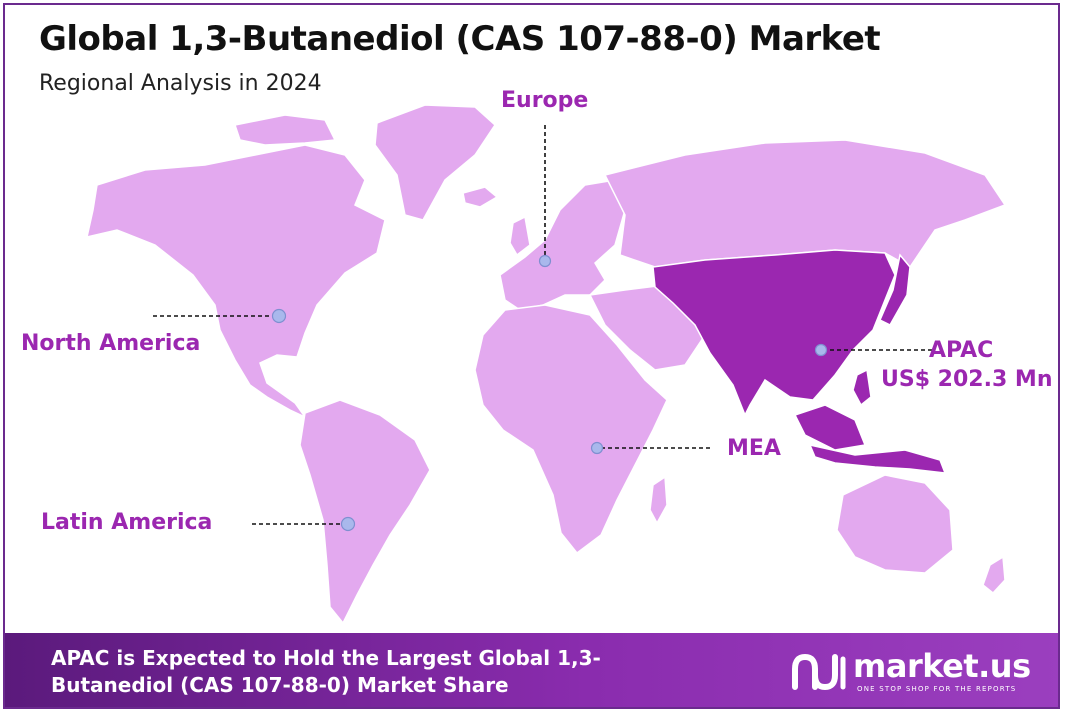 This screenshot has width=1065, height=714. Describe the element at coordinates (754, 448) in the screenshot. I see `label-mea: MEA` at that location.